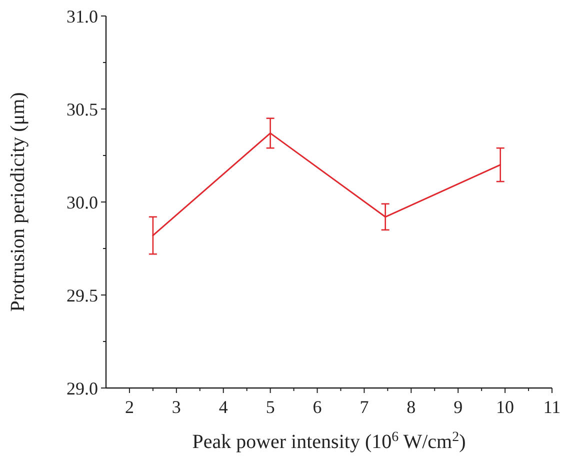 This screenshot has height=468, width=572. What do you see at coordinates (552, 407) in the screenshot?
I see `x-tick-label: 11` at bounding box center [552, 407].